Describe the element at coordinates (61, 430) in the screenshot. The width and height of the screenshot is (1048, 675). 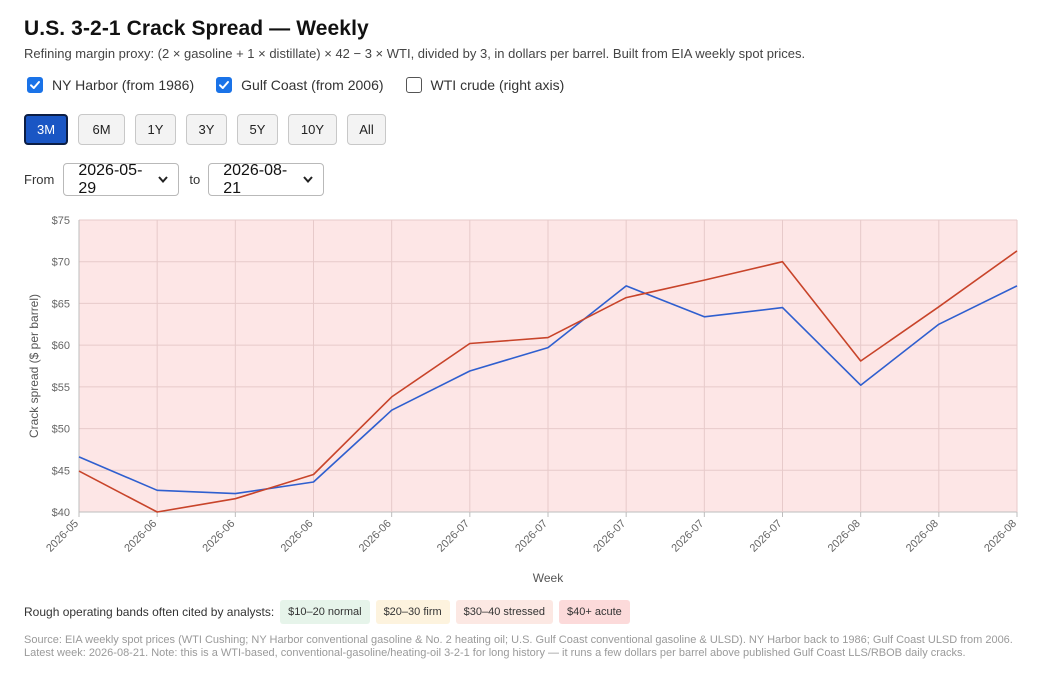
I see `y-tick-label: $50` at that location.